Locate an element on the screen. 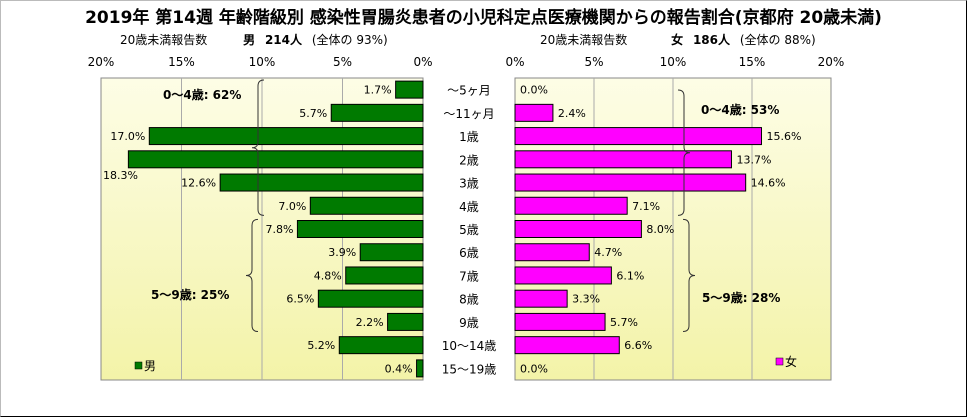 The width and height of the screenshot is (967, 417). female-header-count: 186人 is located at coordinates (711, 40).